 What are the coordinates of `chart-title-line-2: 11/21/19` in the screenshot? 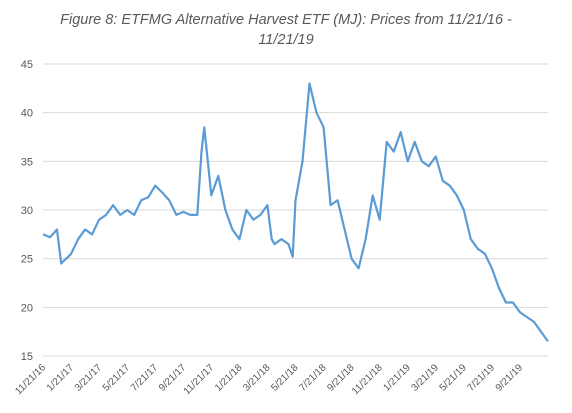 It's located at (286, 40).